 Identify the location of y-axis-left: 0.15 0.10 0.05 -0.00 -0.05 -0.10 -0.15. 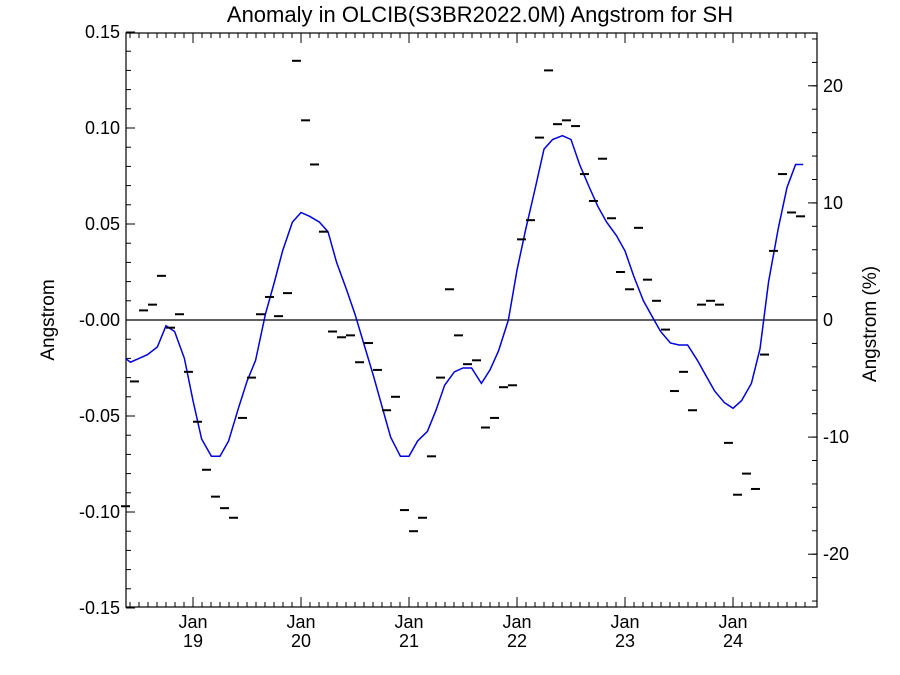
(107, 320).